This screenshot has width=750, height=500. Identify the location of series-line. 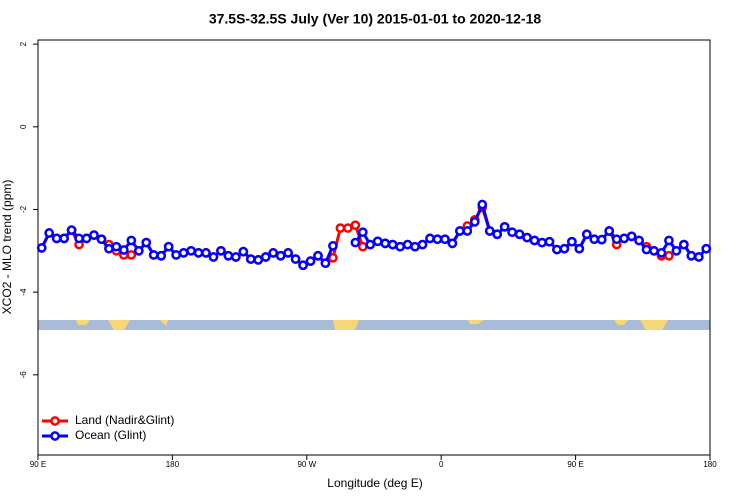
(374, 235).